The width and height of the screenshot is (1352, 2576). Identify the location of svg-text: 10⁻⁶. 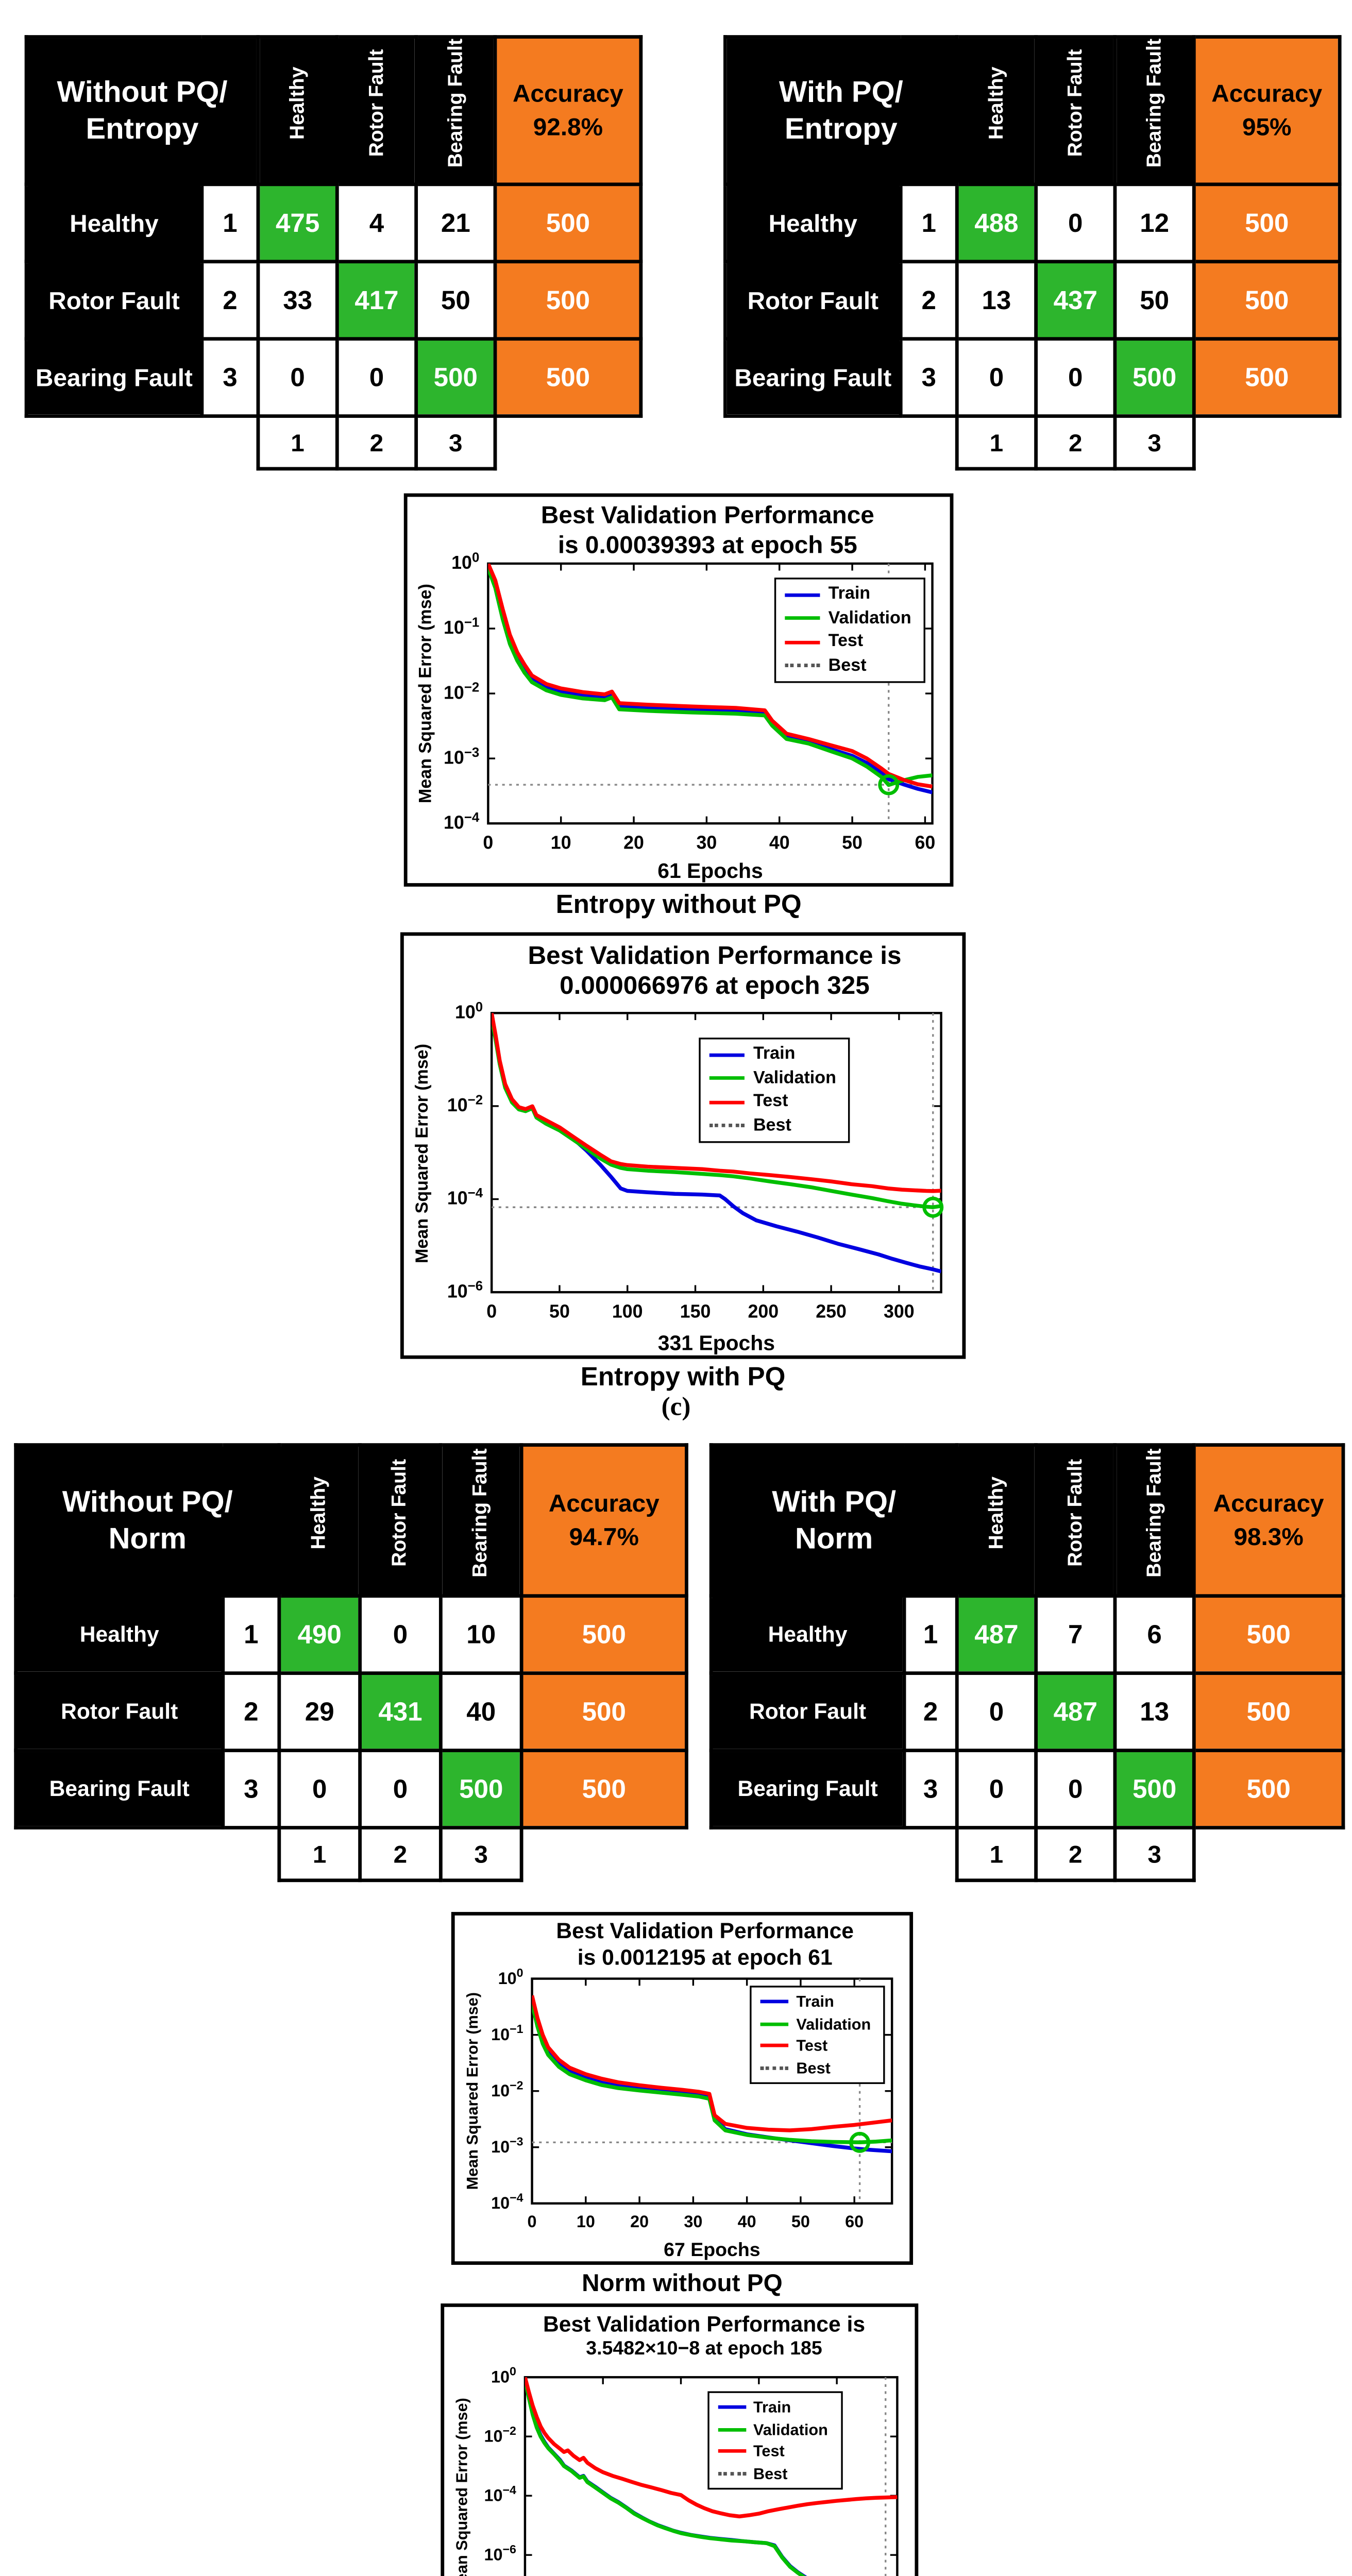
(465, 1290).